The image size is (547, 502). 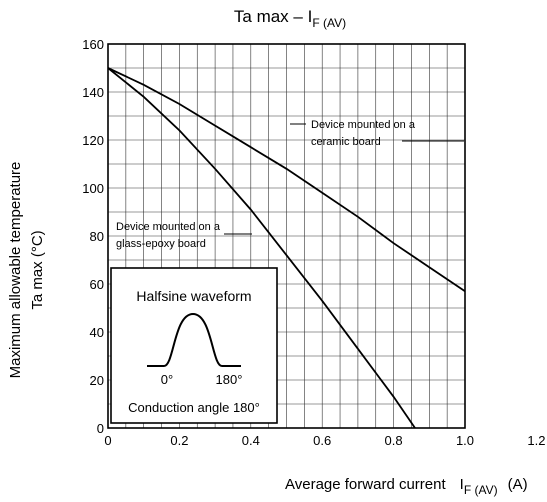 What do you see at coordinates (194, 339) in the screenshot?
I see `halfsine-waveform` at bounding box center [194, 339].